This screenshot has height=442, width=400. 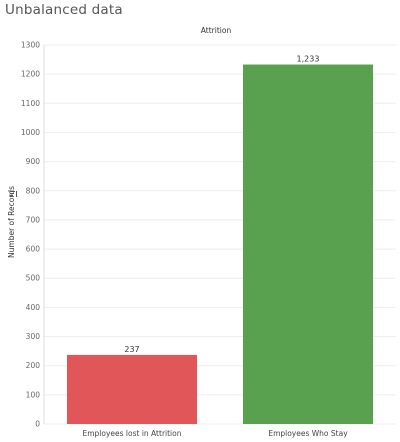 I want to click on y-tick-label: 1300, so click(x=30, y=45).